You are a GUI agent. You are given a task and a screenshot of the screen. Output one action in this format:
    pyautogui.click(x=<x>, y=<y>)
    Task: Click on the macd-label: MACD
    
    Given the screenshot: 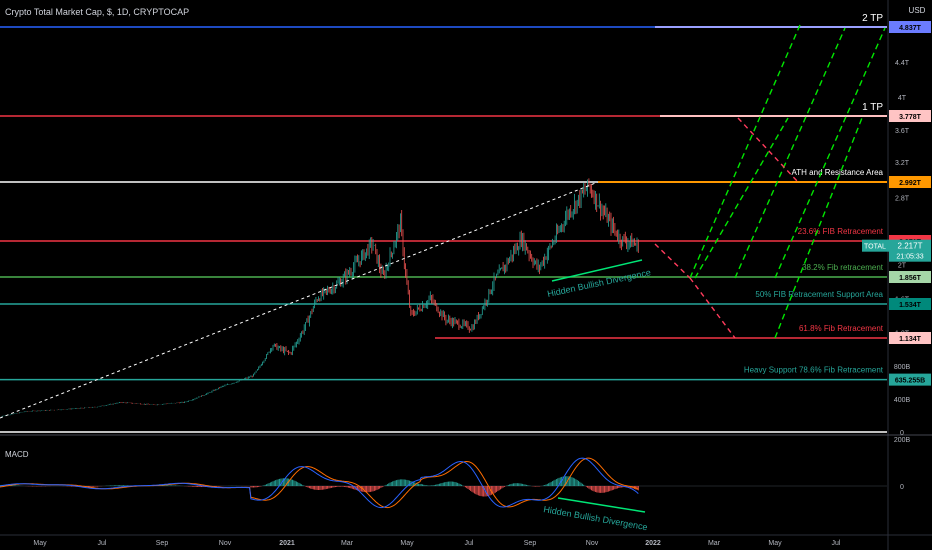 What is the action you would take?
    pyautogui.click(x=17, y=454)
    